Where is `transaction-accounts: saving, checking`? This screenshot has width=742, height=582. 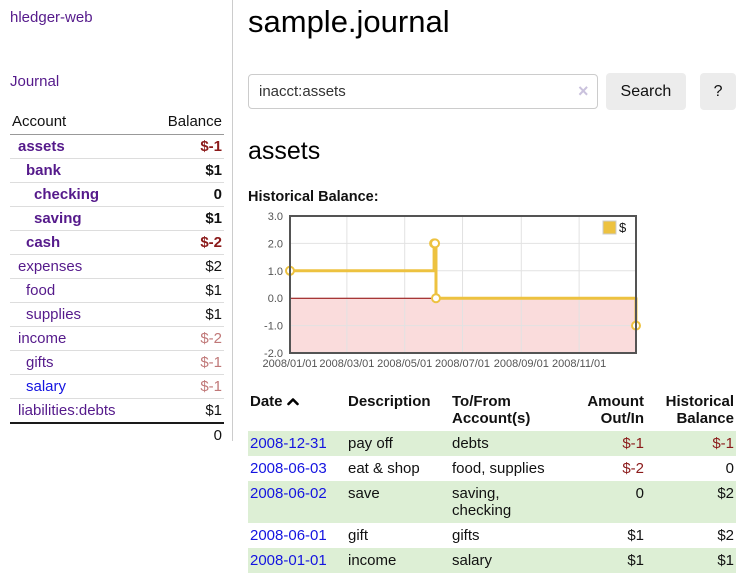
transaction-accounts: saving, checking is located at coordinates (482, 502).